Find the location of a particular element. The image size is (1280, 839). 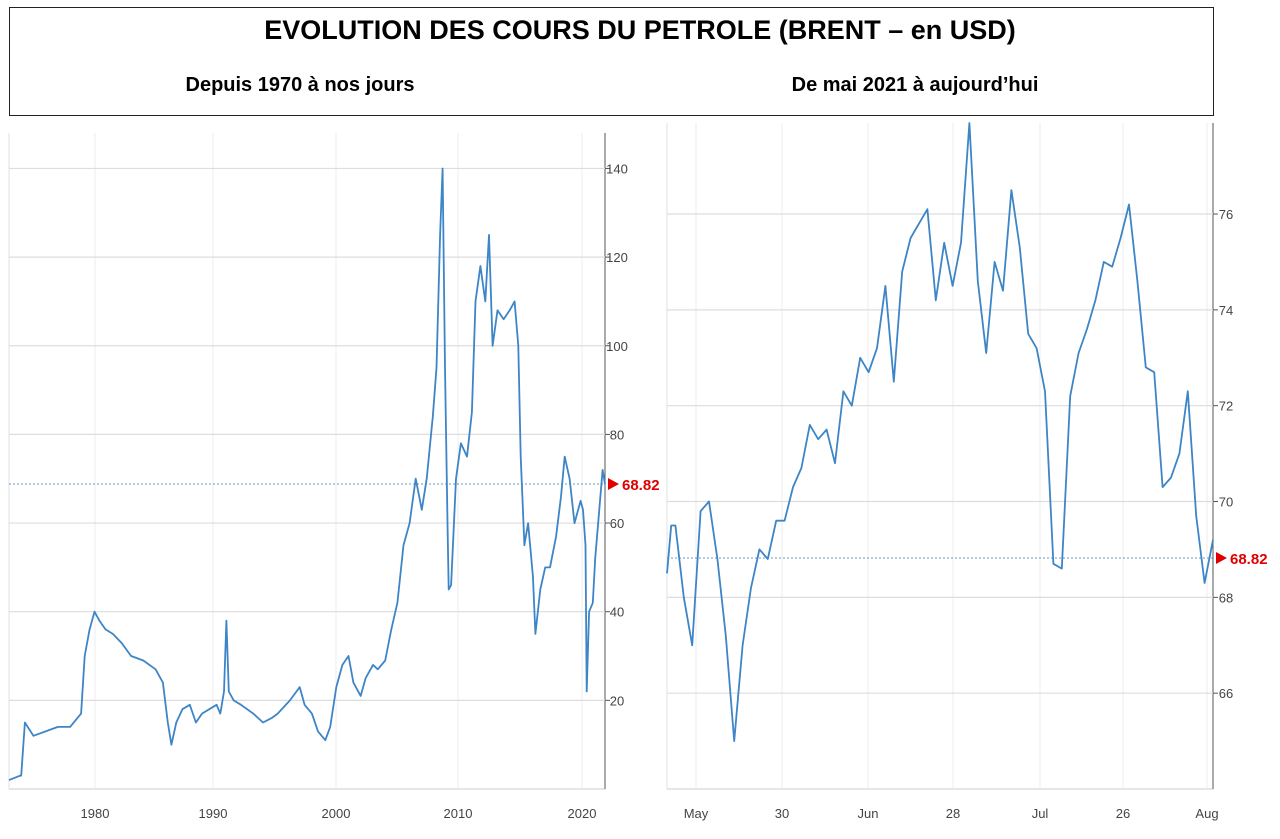

x-tick-label: 2010 is located at coordinates (458, 813).